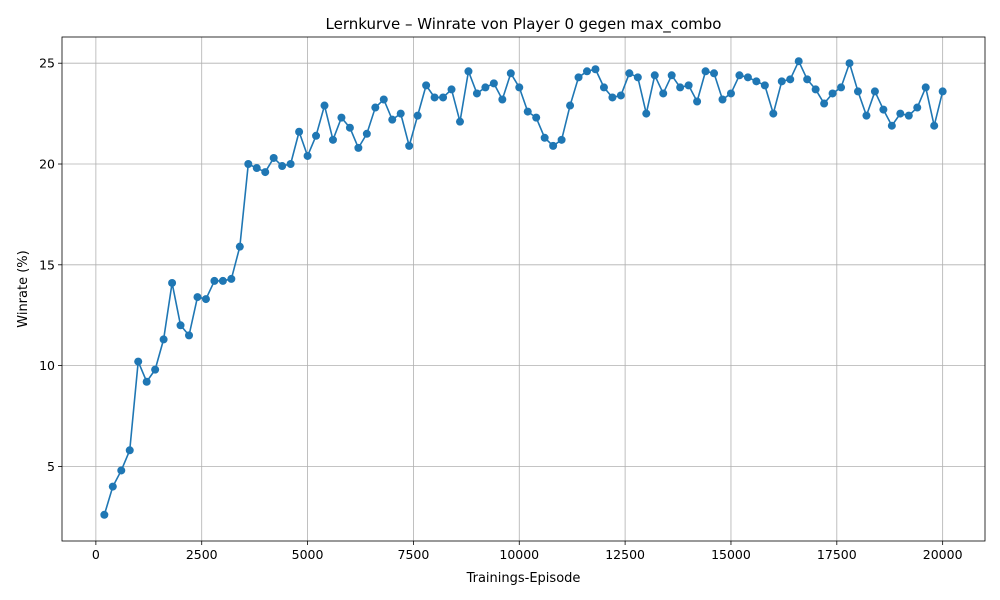 The width and height of the screenshot is (1000, 600). What do you see at coordinates (47, 264) in the screenshot?
I see `y-tick-label: 15` at bounding box center [47, 264].